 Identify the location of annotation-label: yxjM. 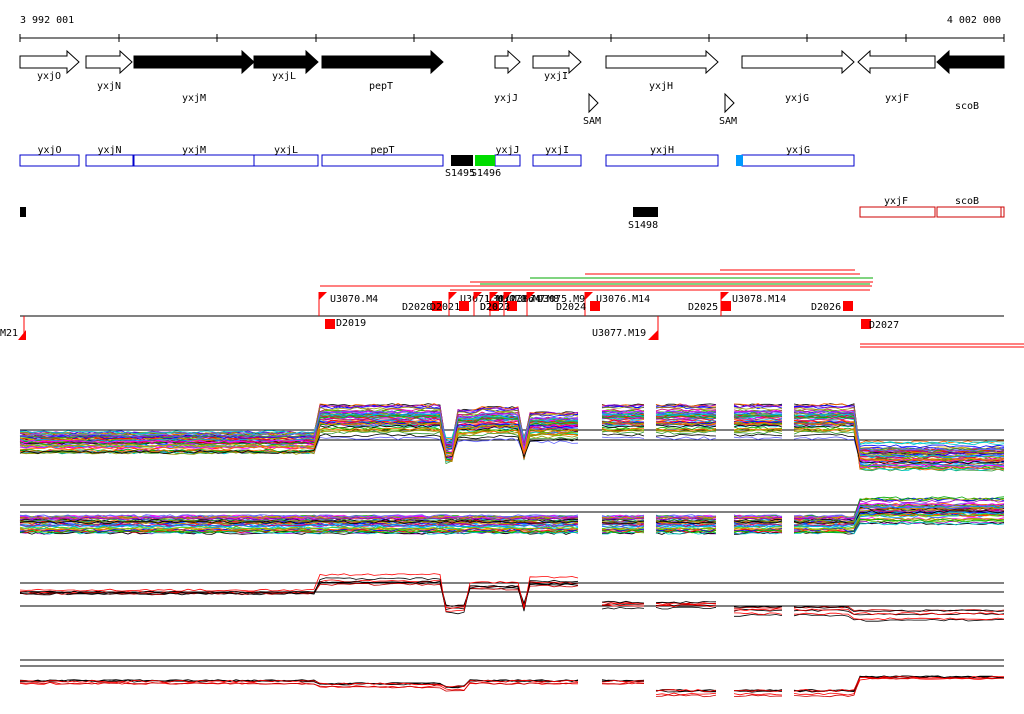
(194, 150).